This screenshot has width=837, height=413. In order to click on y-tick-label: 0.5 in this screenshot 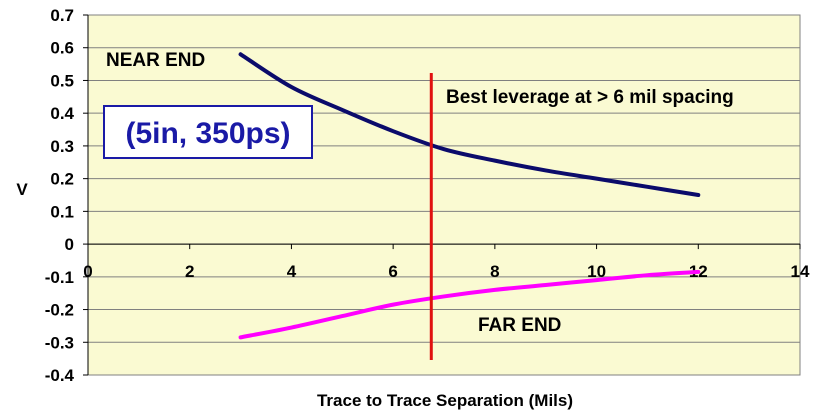, I will do `click(62, 80)`.